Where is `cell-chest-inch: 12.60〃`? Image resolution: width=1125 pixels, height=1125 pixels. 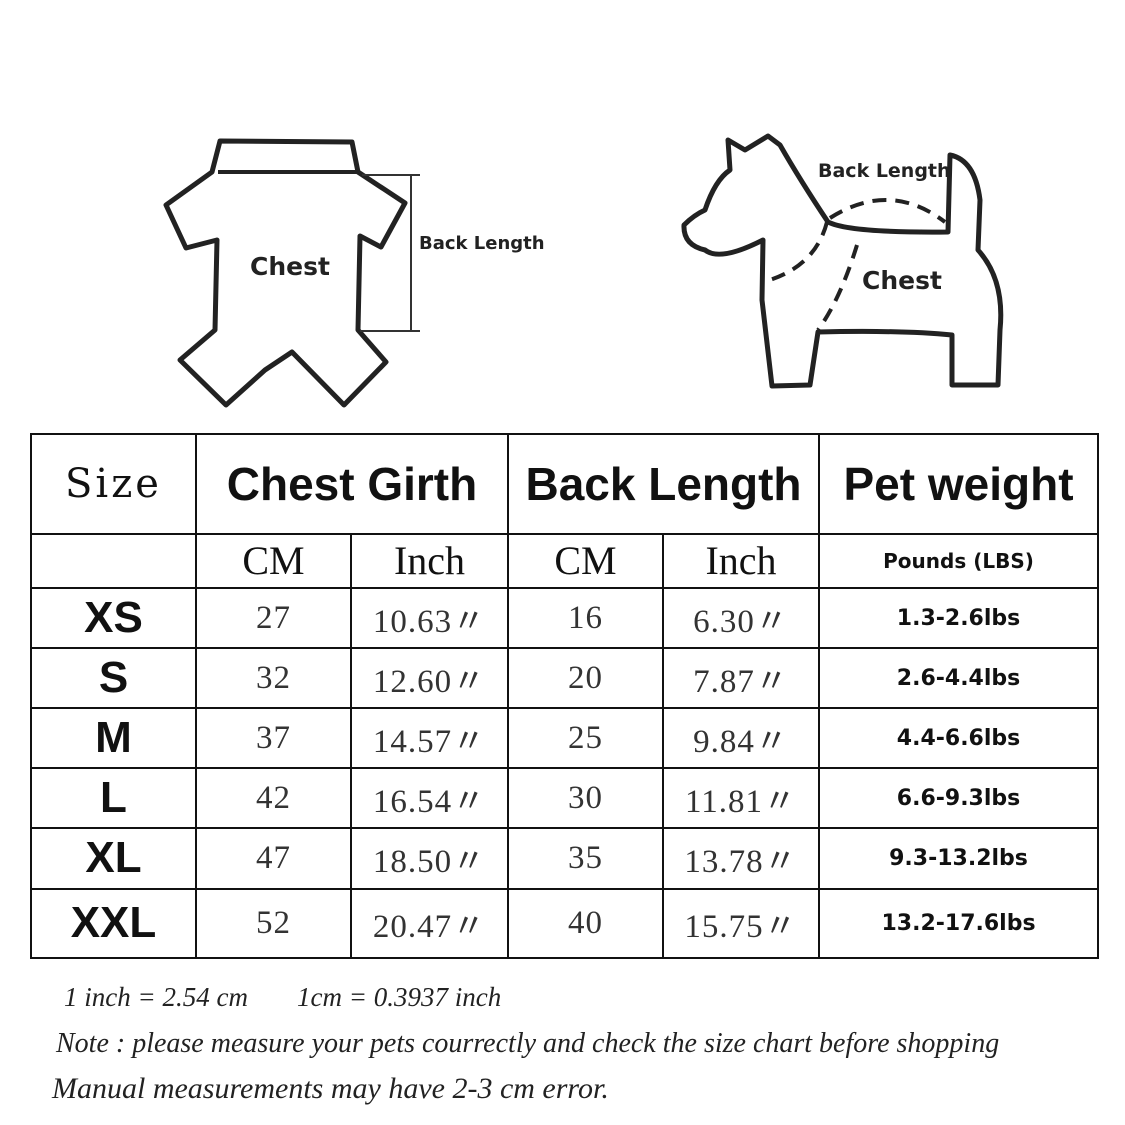
cell-chest-inch: 12.60〃 is located at coordinates (429, 678).